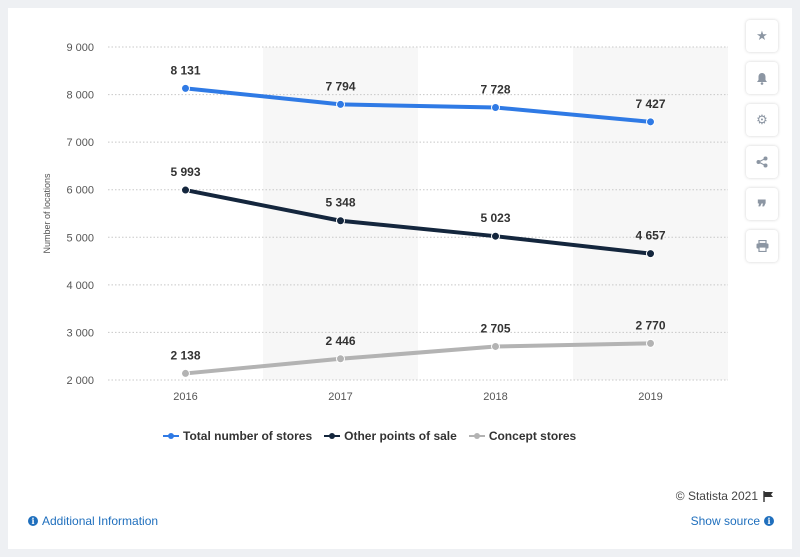 The height and width of the screenshot is (557, 800). Describe the element at coordinates (80, 238) in the screenshot. I see `y-tick-label: 5 000` at that location.